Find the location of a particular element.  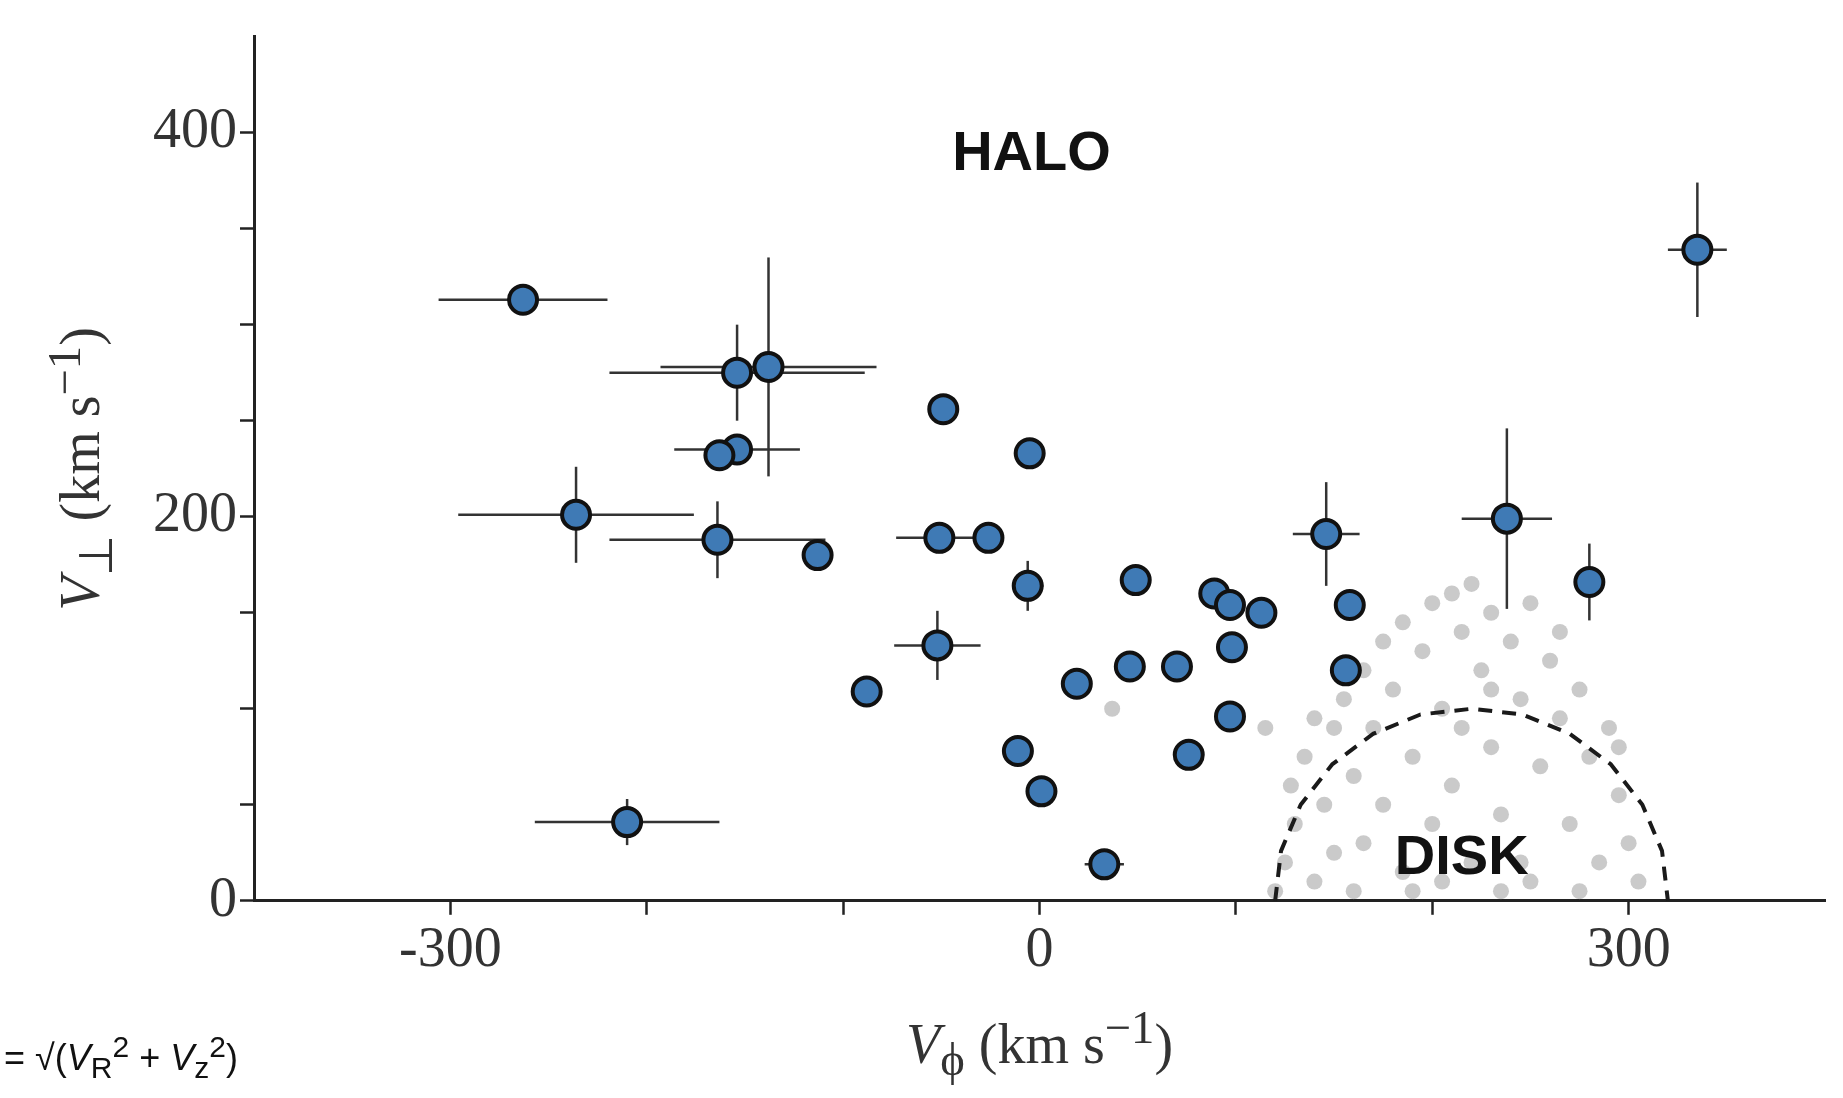

y-tick-label: 400 is located at coordinates (195, 128).